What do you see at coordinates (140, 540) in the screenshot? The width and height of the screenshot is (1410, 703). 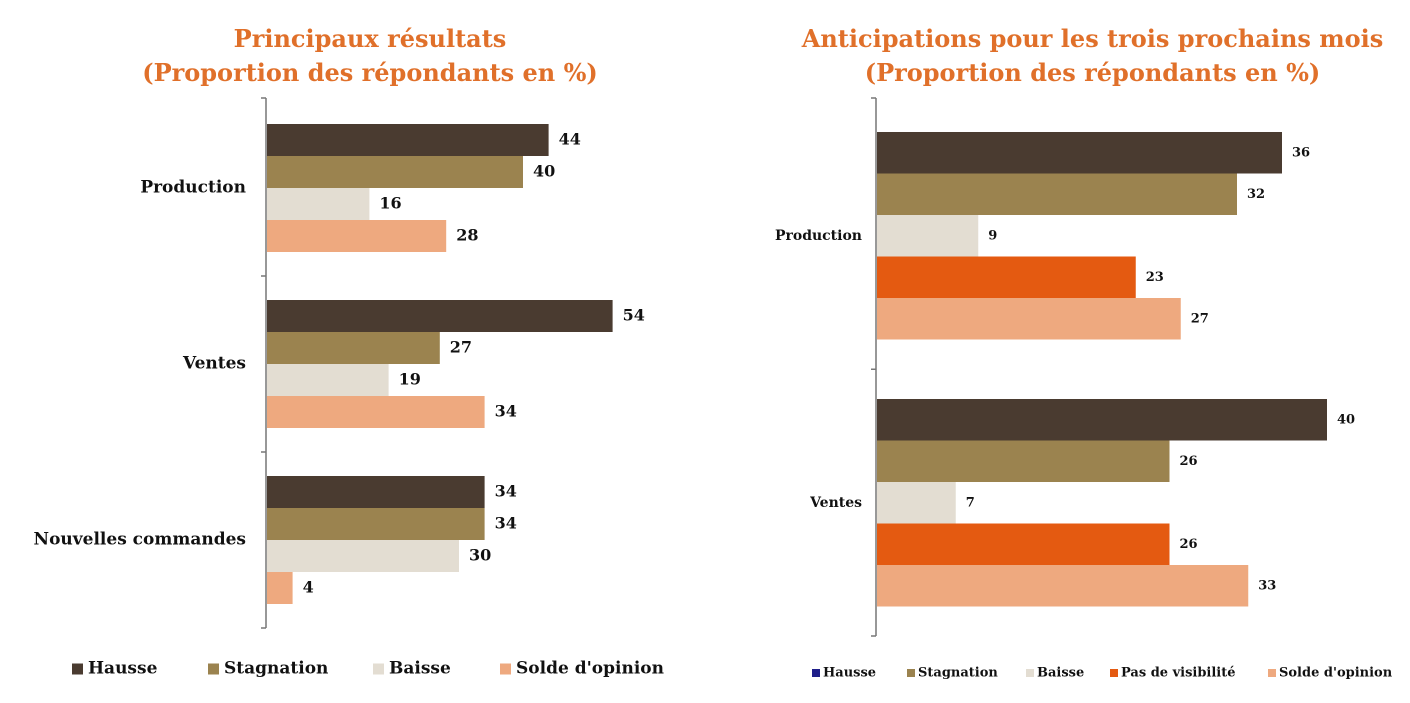 I see `category-label-left-2: Nouvelles commandes` at bounding box center [140, 540].